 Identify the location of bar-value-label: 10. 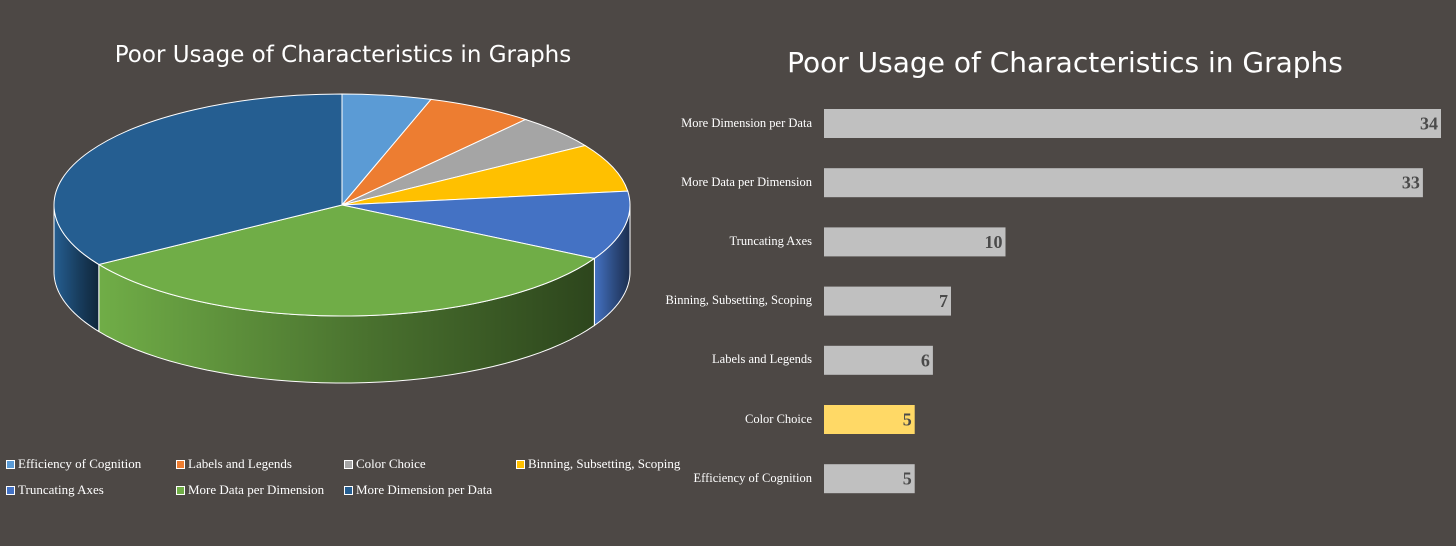
(994, 242).